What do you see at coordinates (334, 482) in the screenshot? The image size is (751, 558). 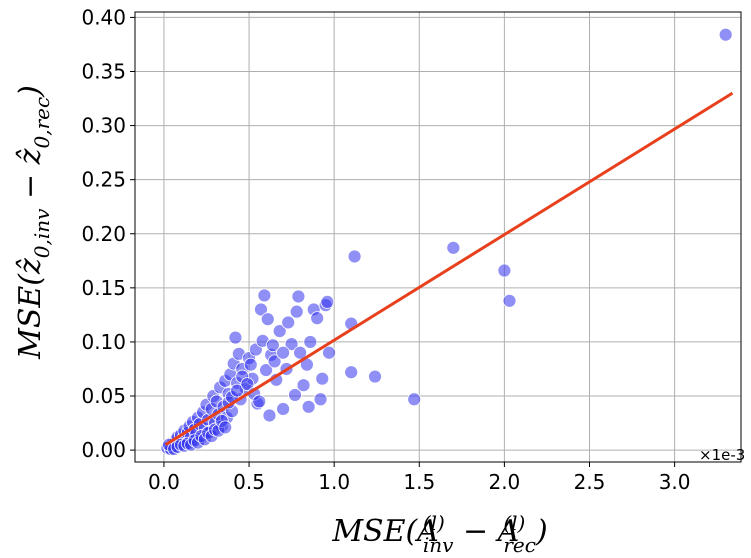 I see `x-tick-label: 1.0` at bounding box center [334, 482].